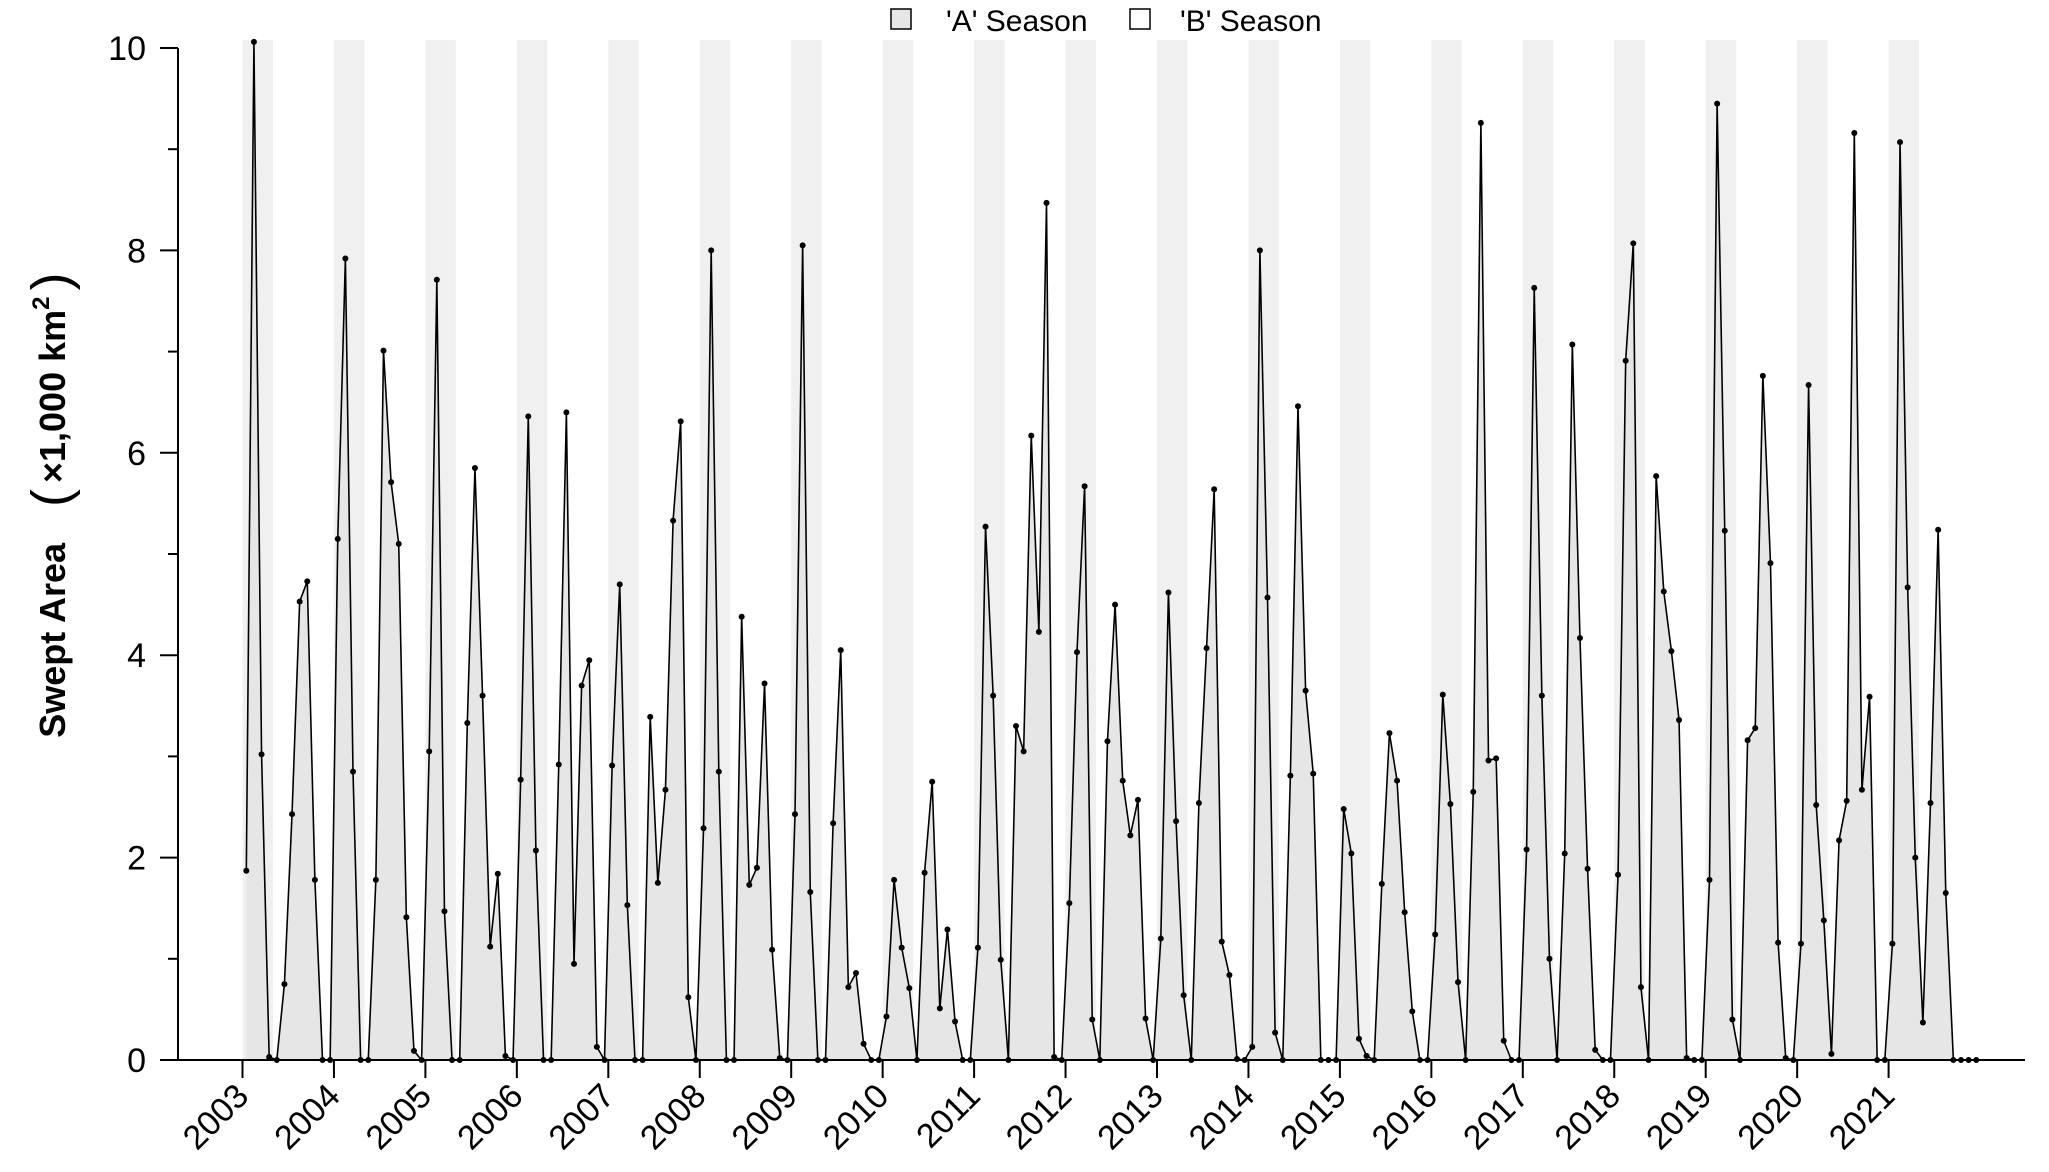  What do you see at coordinates (1770, 1117) in the screenshot?
I see `x-tick-label: 2020` at bounding box center [1770, 1117].